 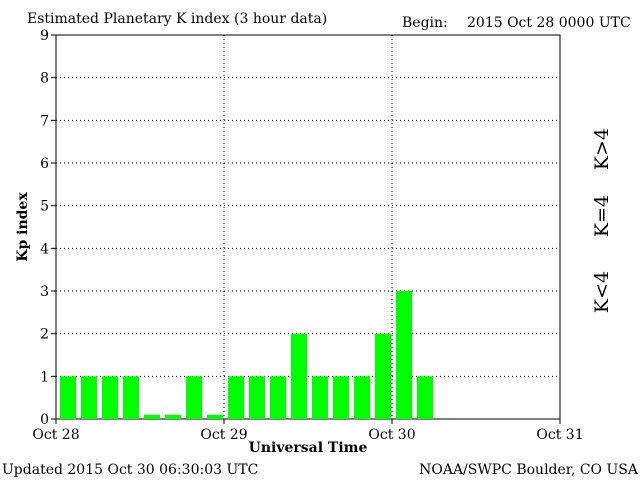 I want to click on y-axis-ticks: 0 1 2 3 4 5 6 7 8 9, so click(x=48, y=228).